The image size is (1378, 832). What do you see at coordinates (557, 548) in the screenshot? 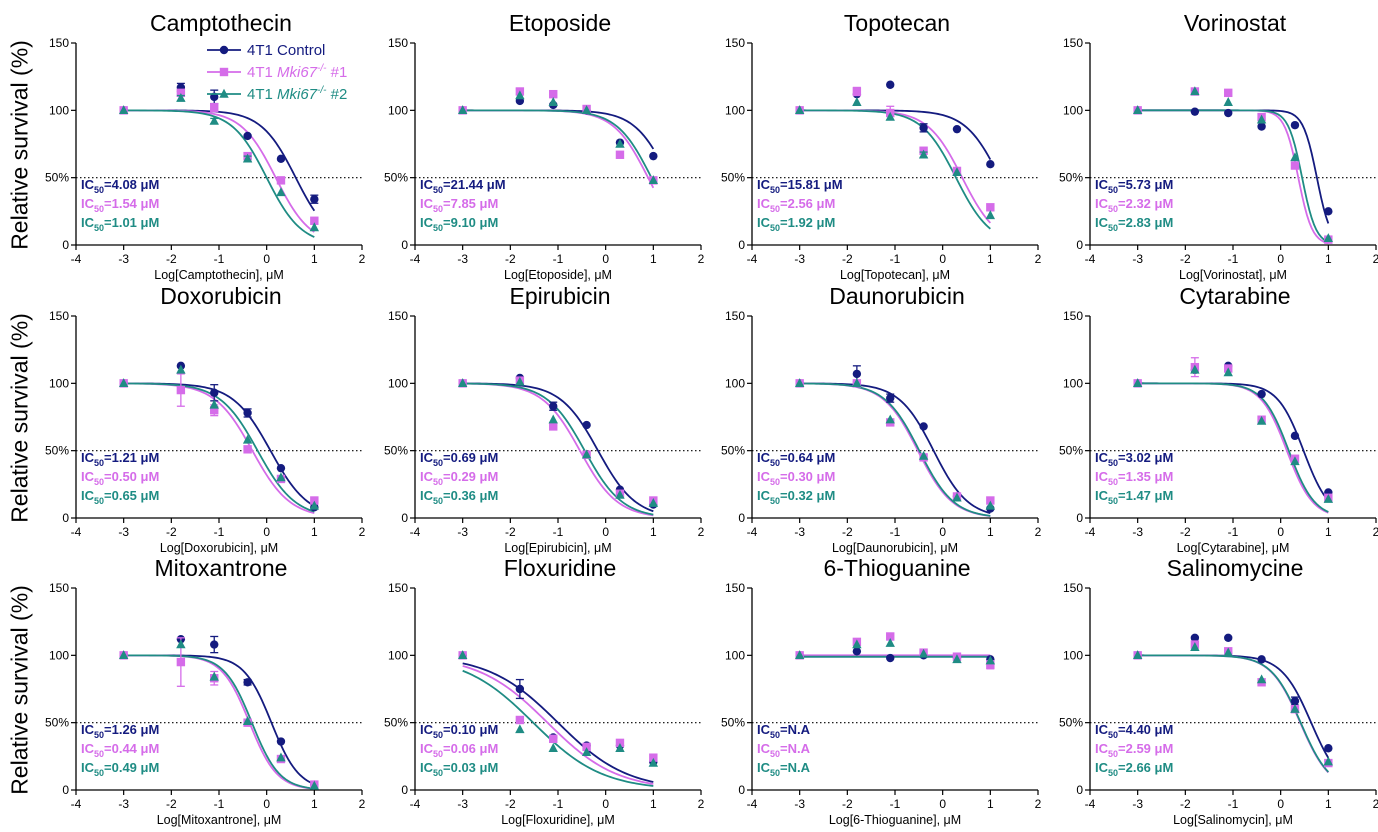
I see `x-axis-label: Log[Epirubicin], μM` at bounding box center [557, 548].